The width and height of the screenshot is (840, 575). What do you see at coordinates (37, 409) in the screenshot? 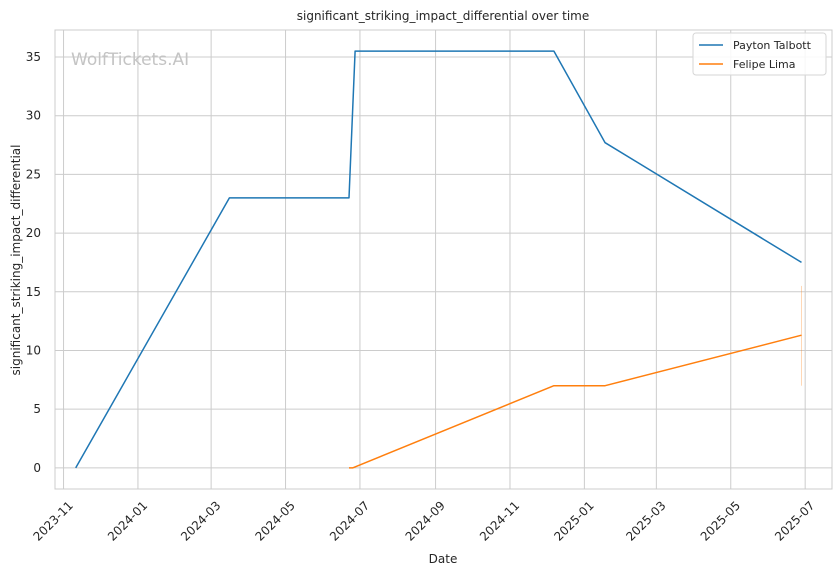
I see `y-tick-label: 5` at bounding box center [37, 409].